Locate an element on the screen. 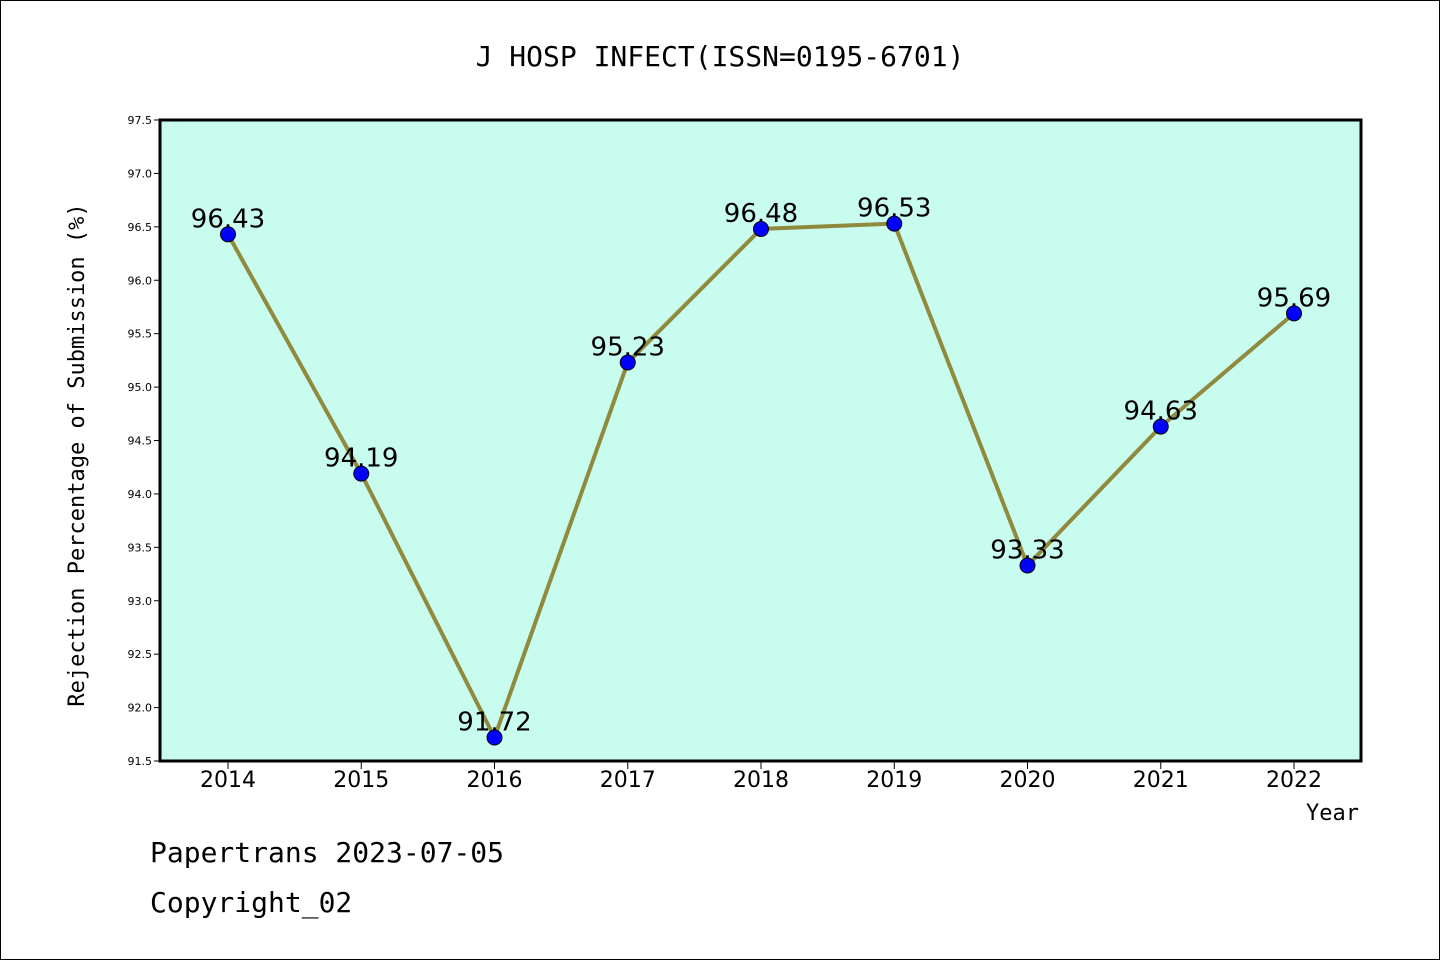 The width and height of the screenshot is (1440, 960). x-tick-label: 2018 is located at coordinates (761, 780).